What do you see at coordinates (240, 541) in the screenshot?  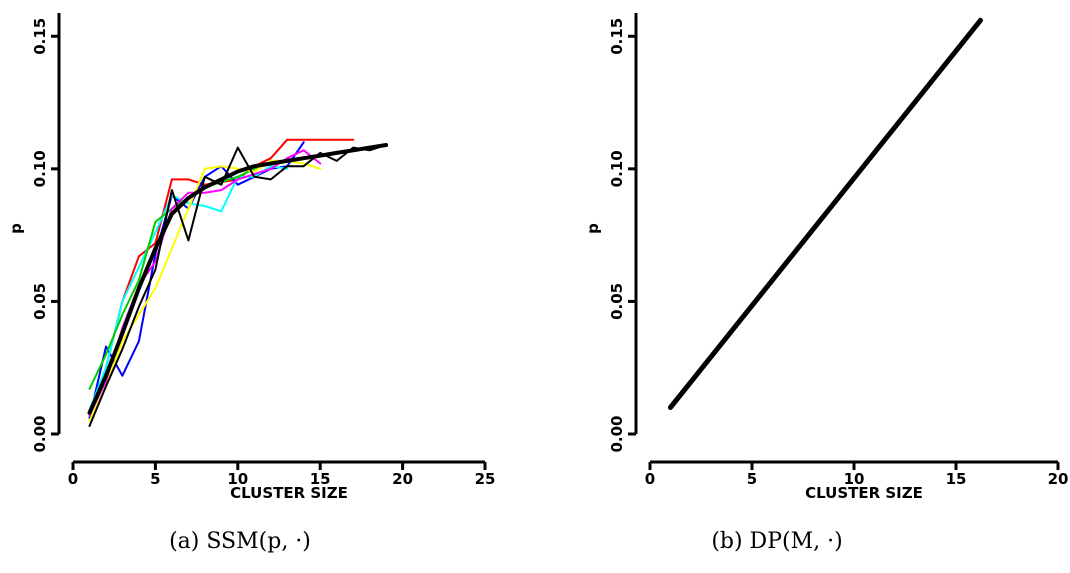 I see `caption-a: (a) SSM(p, ·)` at bounding box center [240, 541].